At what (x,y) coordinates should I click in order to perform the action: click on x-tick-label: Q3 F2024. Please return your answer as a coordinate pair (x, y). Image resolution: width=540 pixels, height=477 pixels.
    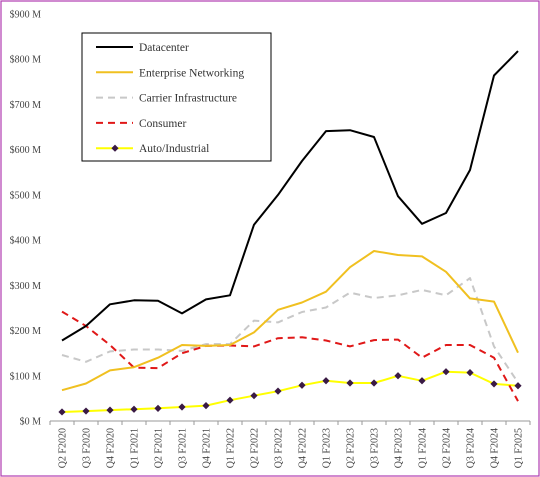
    Looking at the image, I should click on (471, 448).